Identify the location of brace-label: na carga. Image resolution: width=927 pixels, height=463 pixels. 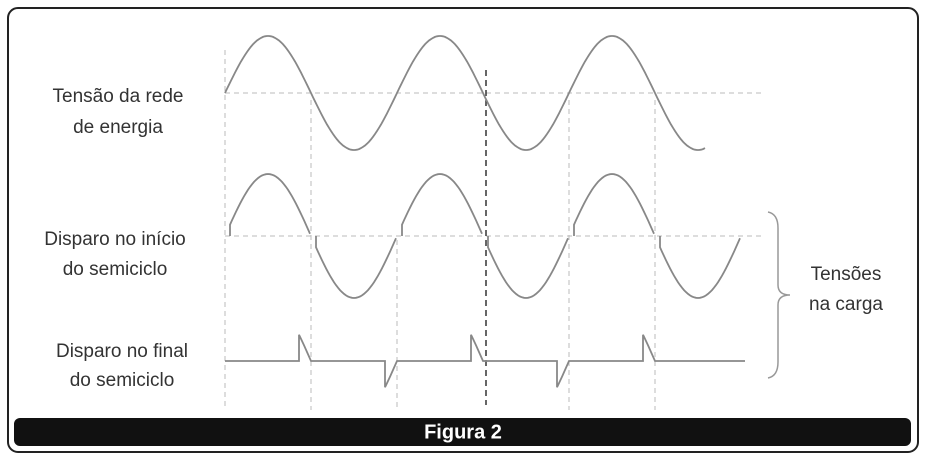
(846, 304).